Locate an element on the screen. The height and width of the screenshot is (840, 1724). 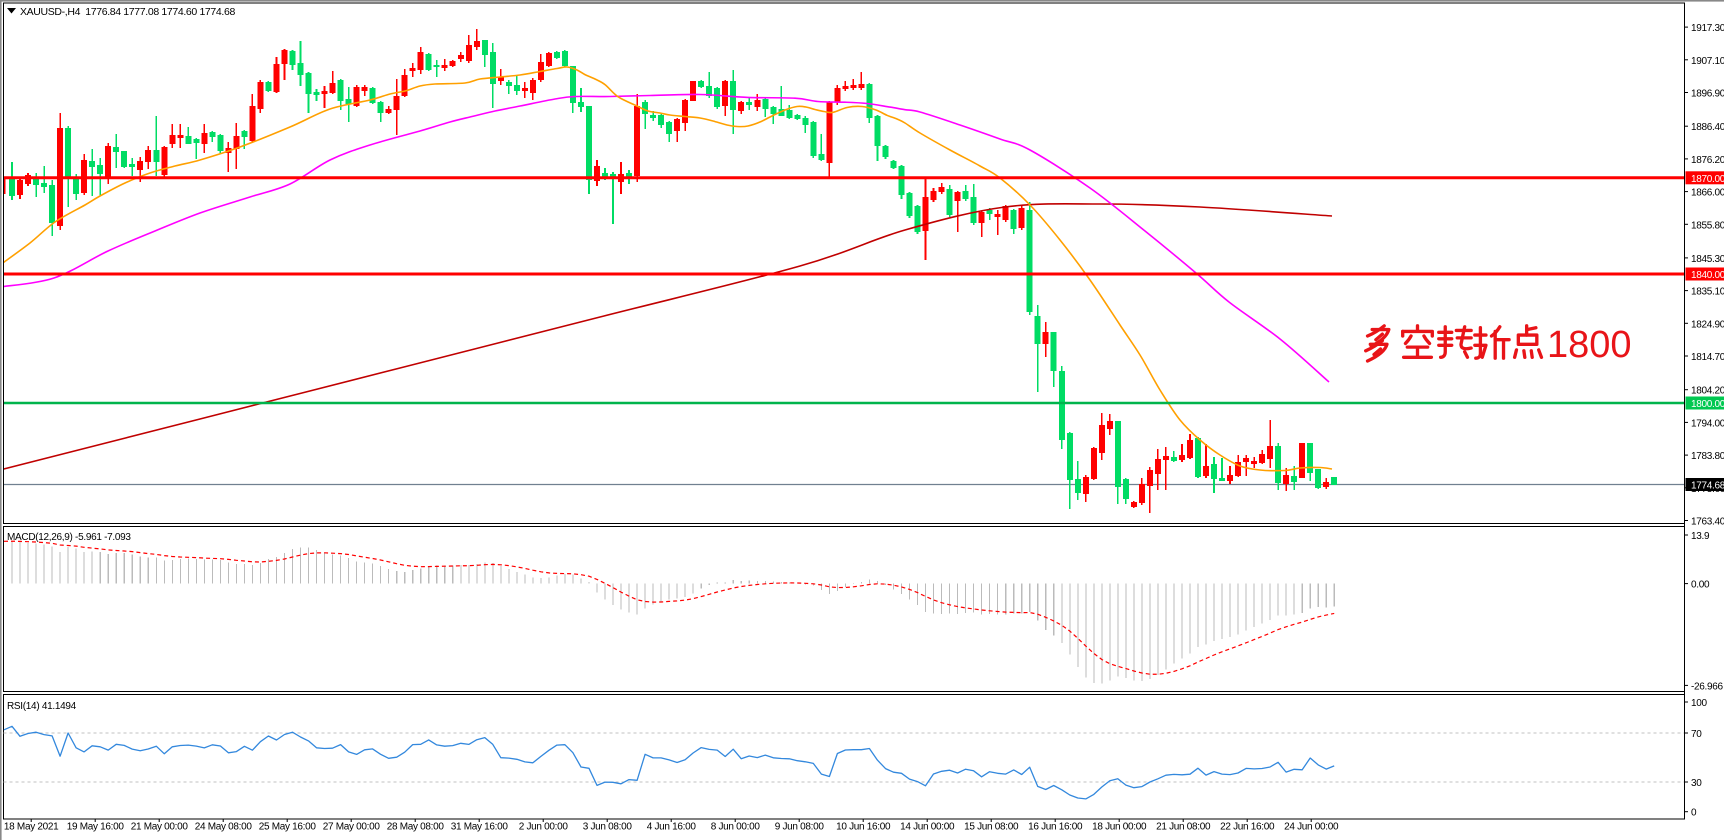
svg-text: 21 May 00:00 is located at coordinates (160, 827).